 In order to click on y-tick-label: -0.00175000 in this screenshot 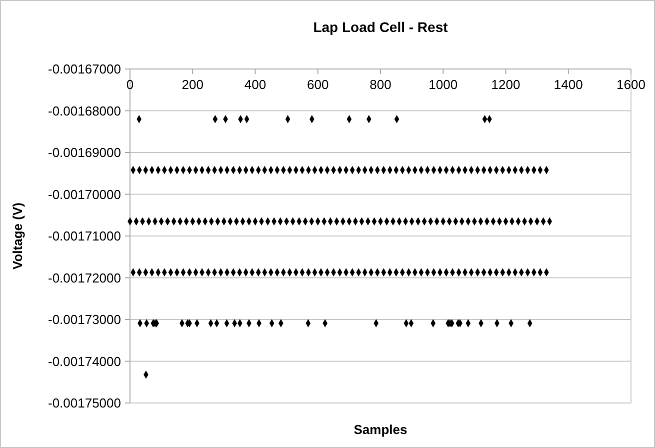, I will do `click(84, 403)`.